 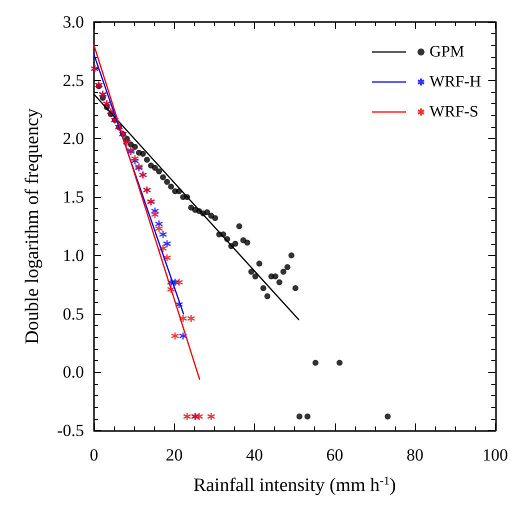 What do you see at coordinates (73, 22) in the screenshot?
I see `y-tick-label: 3.0` at bounding box center [73, 22].